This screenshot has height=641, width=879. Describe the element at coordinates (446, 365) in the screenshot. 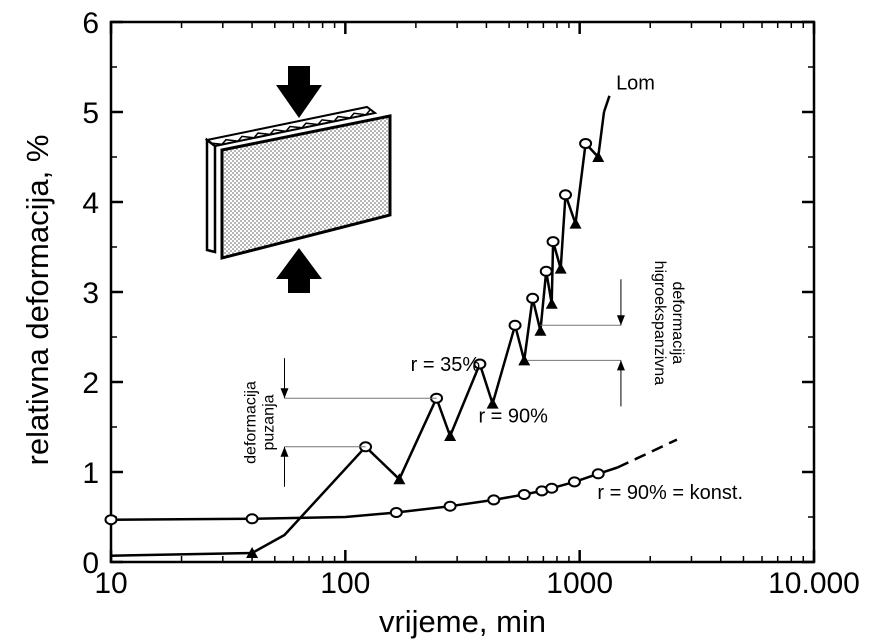

I see `annotation-r35: r = 35%` at that location.